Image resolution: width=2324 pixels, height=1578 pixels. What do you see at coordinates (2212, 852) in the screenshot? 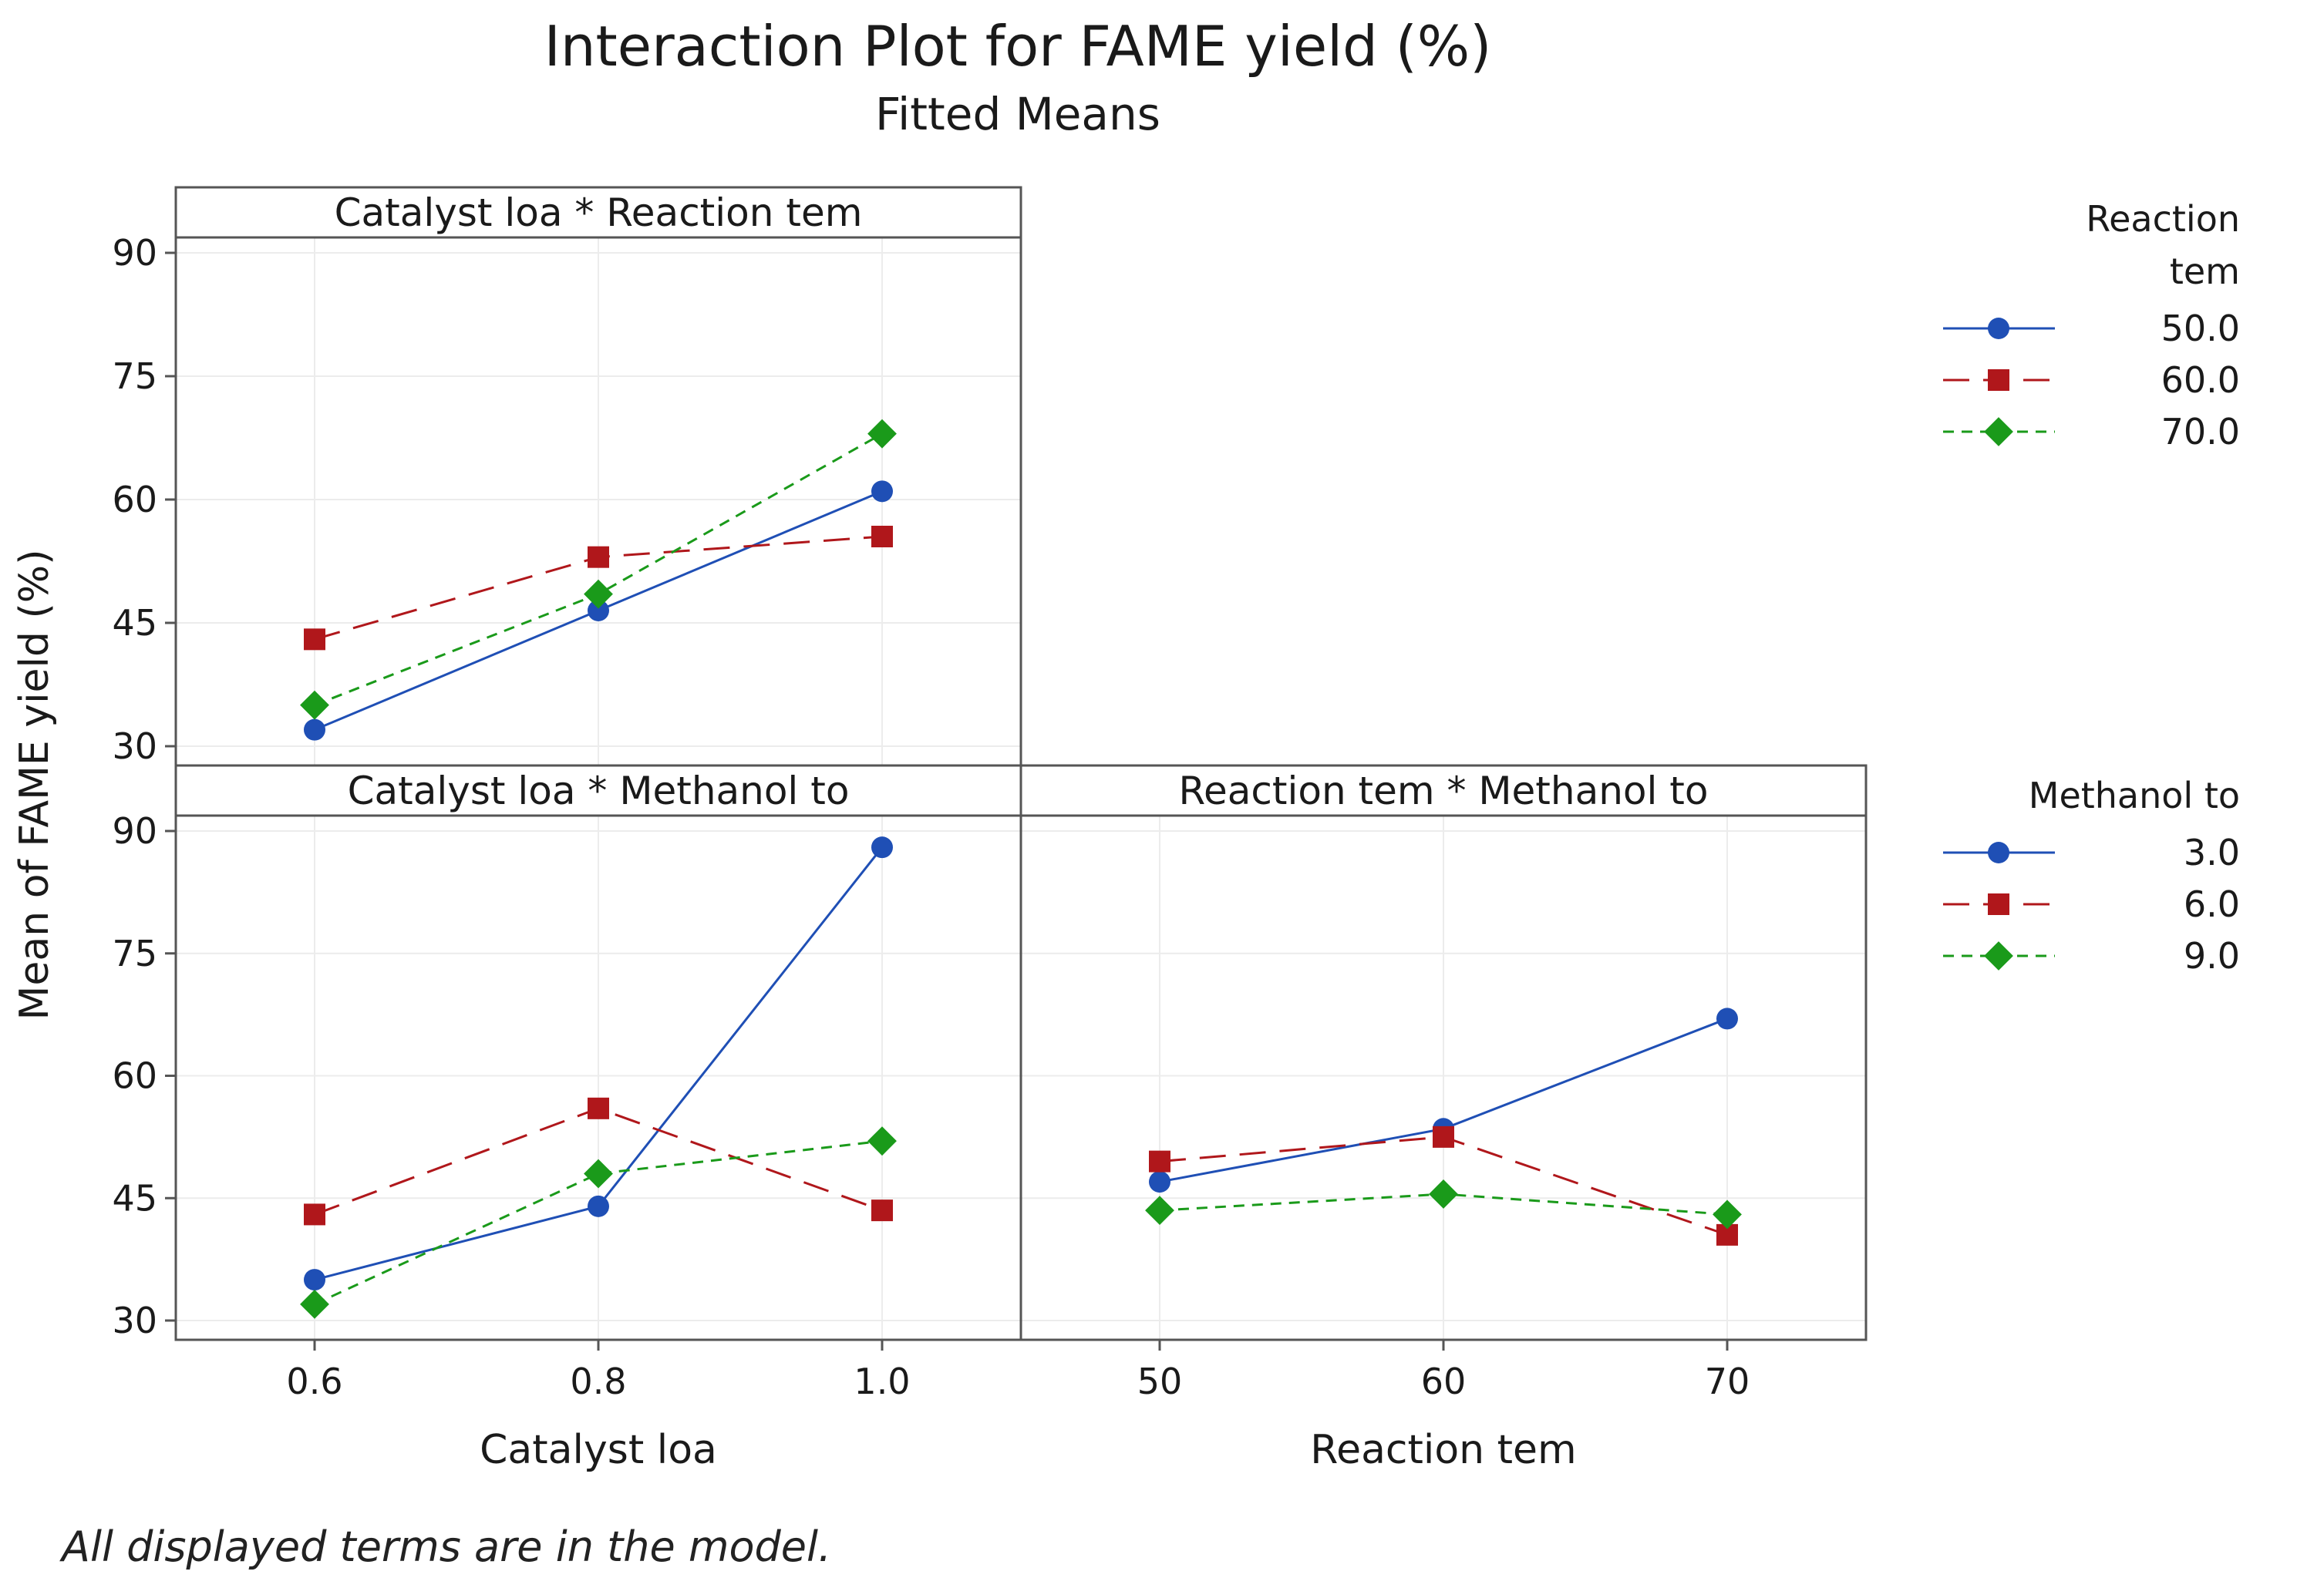
I see `legend-label: 3.0` at bounding box center [2212, 852].